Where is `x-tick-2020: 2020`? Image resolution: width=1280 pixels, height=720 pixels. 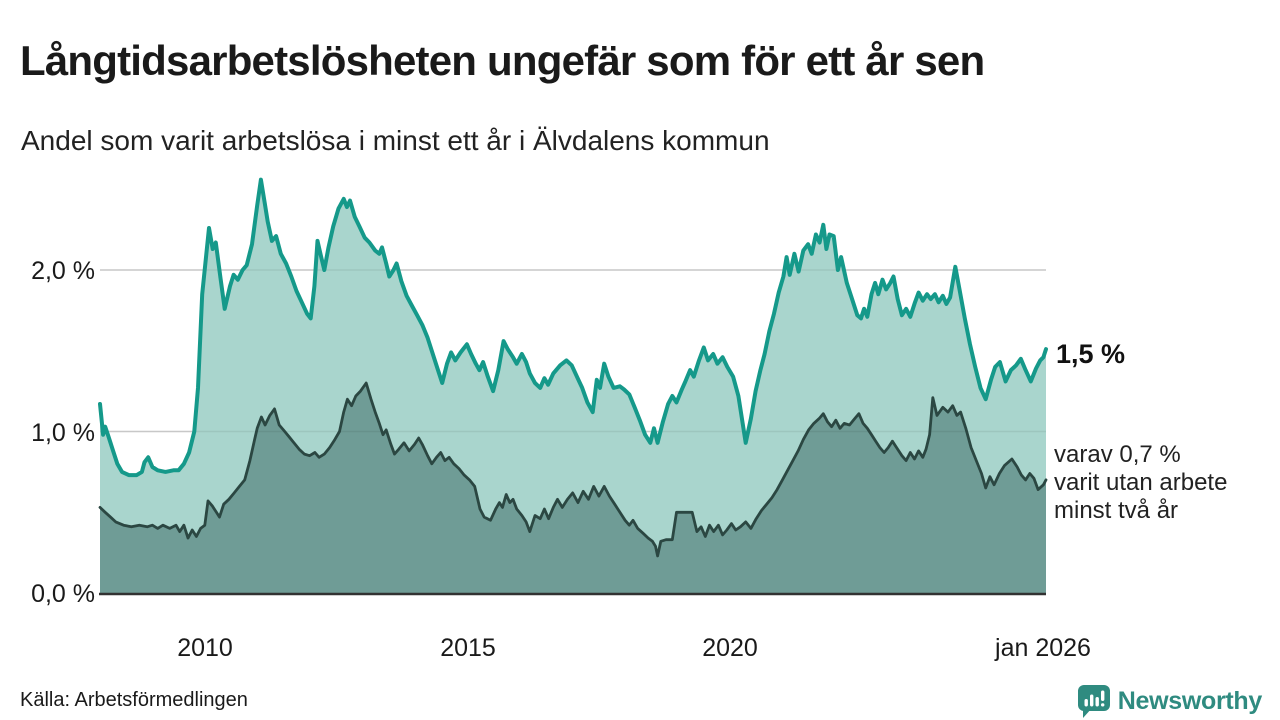 x-tick-2020: 2020 is located at coordinates (730, 648).